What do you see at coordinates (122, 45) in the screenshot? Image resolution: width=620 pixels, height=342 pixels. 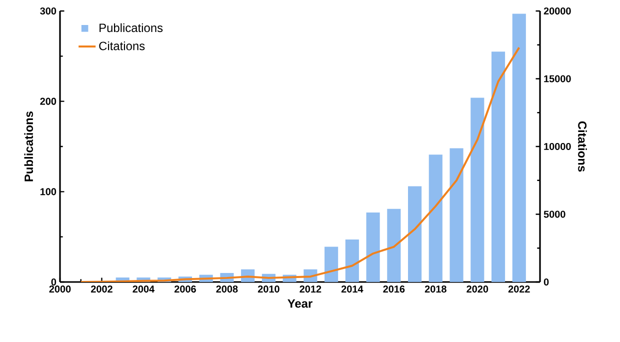 I see `legend-label: Citations` at bounding box center [122, 45].